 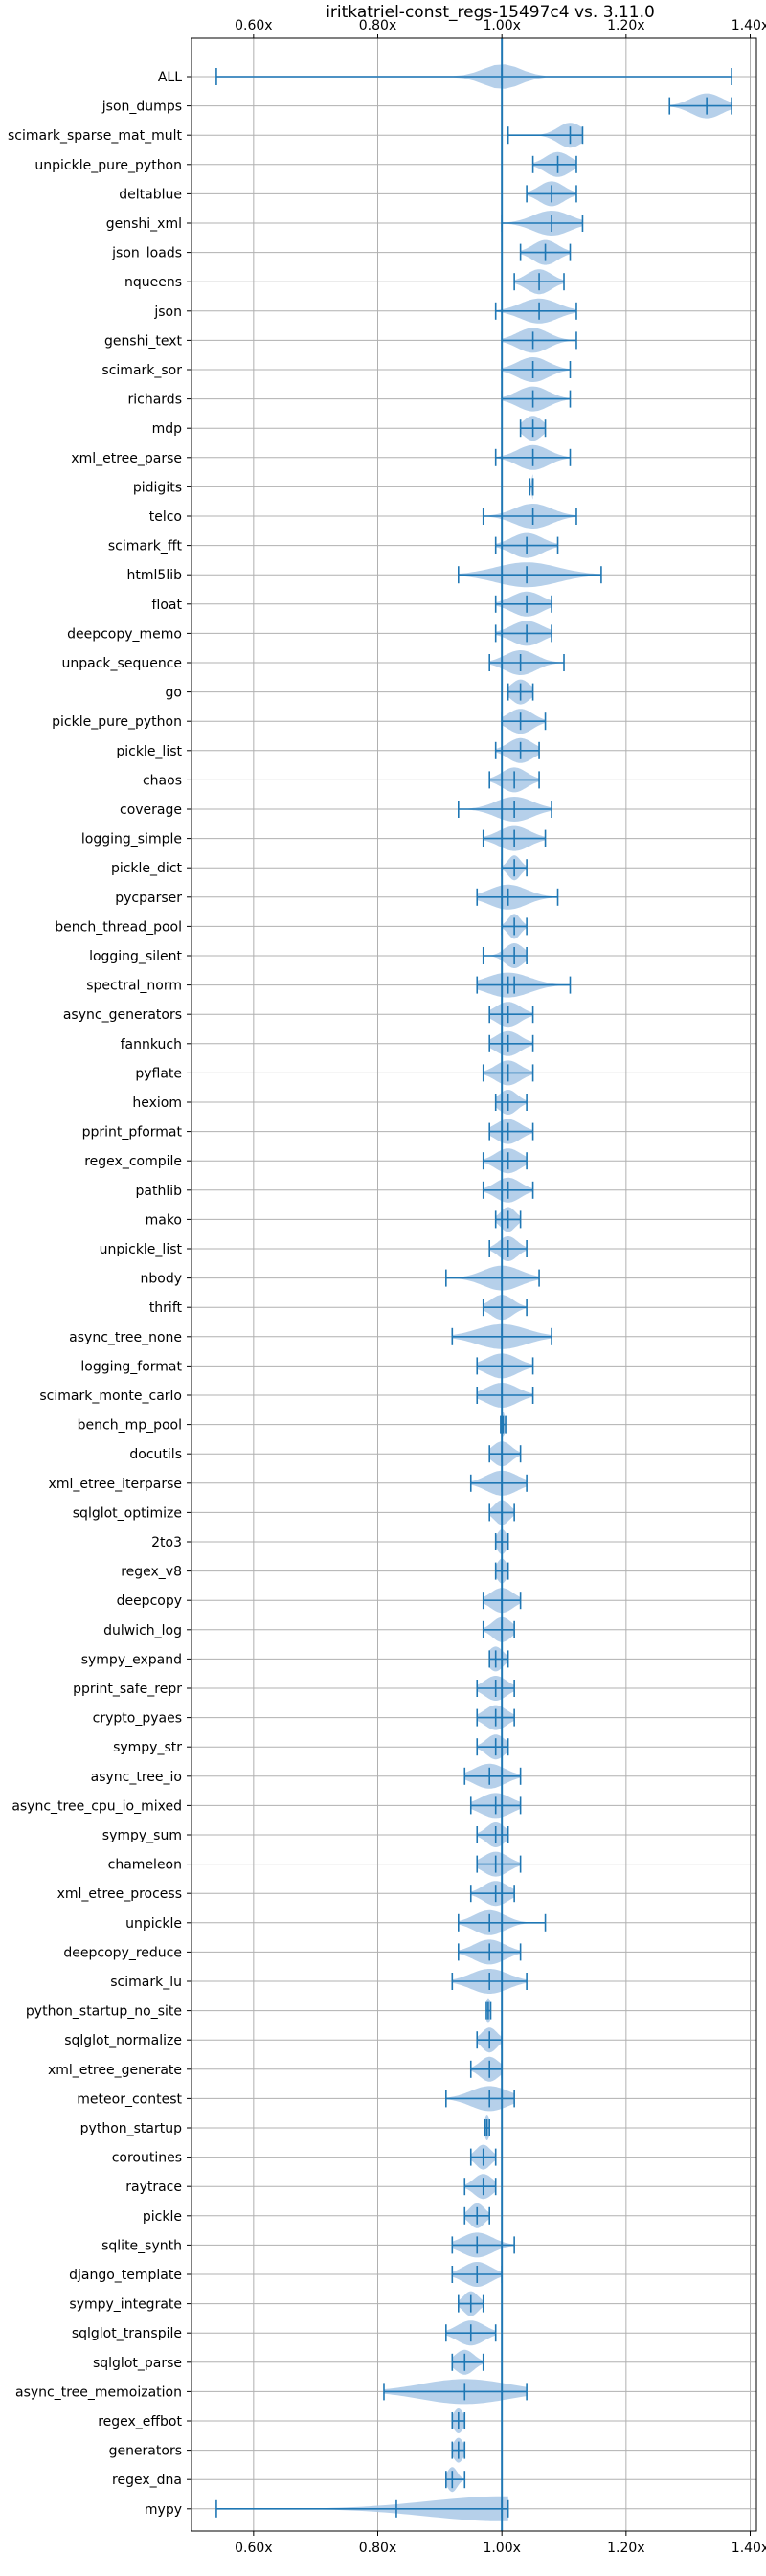 What do you see at coordinates (157, 487) in the screenshot?
I see `y-tick-label: pidigits` at bounding box center [157, 487].